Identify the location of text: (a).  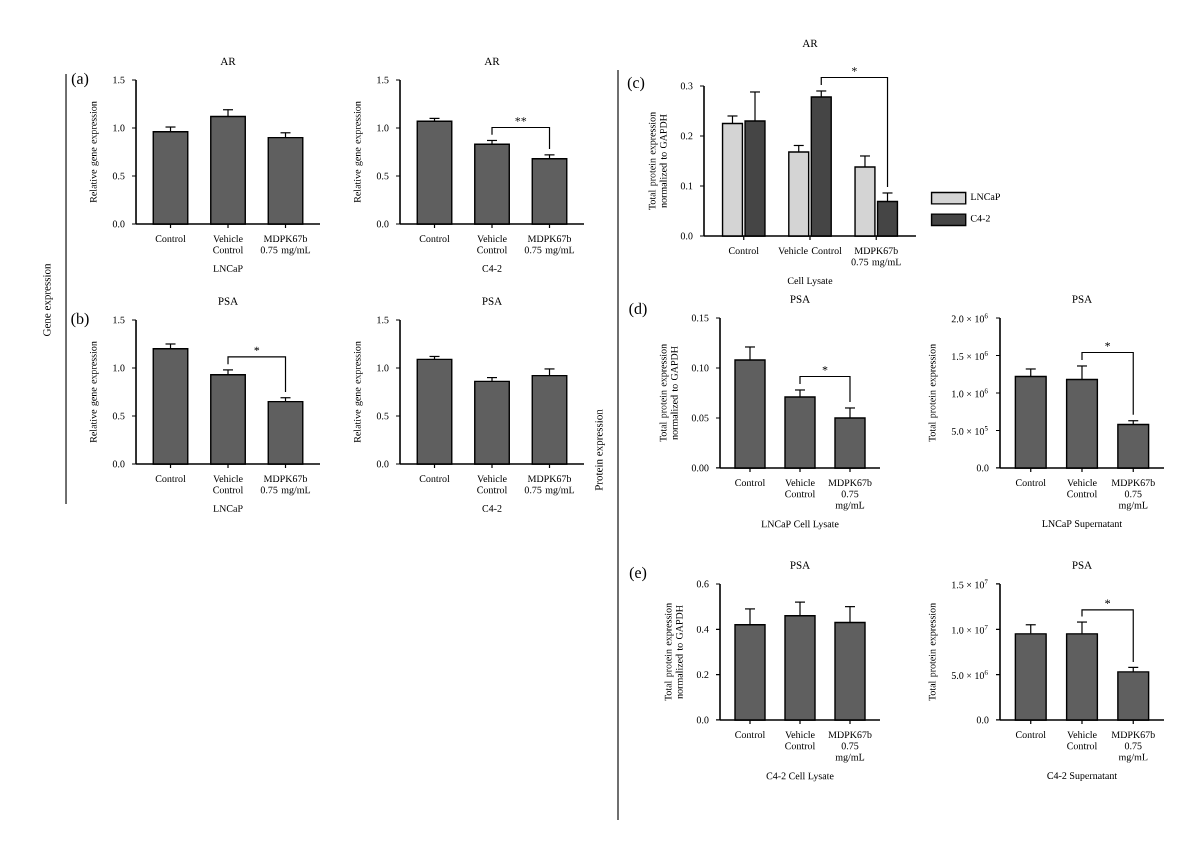
(80, 80).